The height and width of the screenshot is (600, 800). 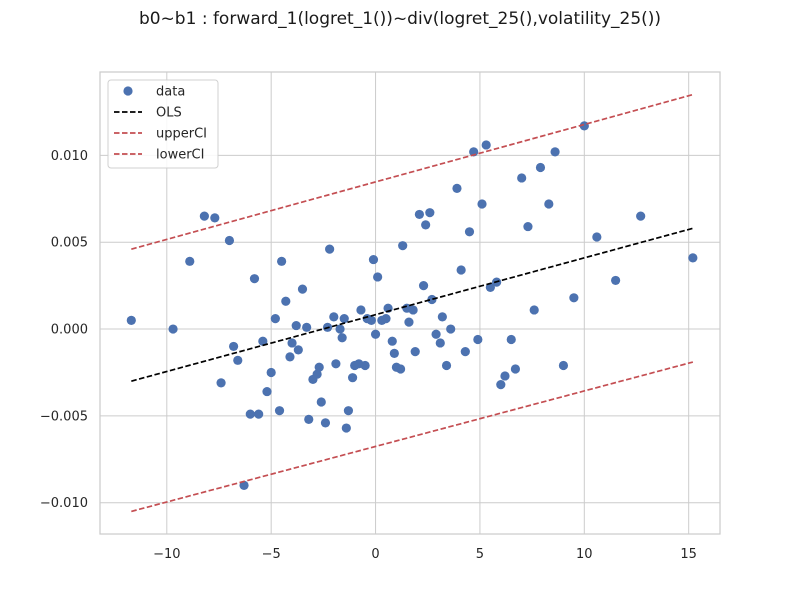 What do you see at coordinates (480, 554) in the screenshot?
I see `x-tick-label: 5` at bounding box center [480, 554].